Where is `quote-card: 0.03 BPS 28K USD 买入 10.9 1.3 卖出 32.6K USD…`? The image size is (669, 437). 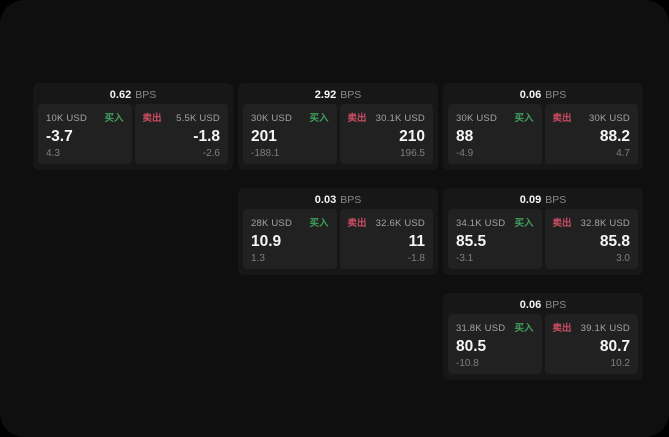 quote-card: 0.03 BPS 28K USD 买入 10.9 1.3 卖出 32.6K USD… is located at coordinates (338, 231).